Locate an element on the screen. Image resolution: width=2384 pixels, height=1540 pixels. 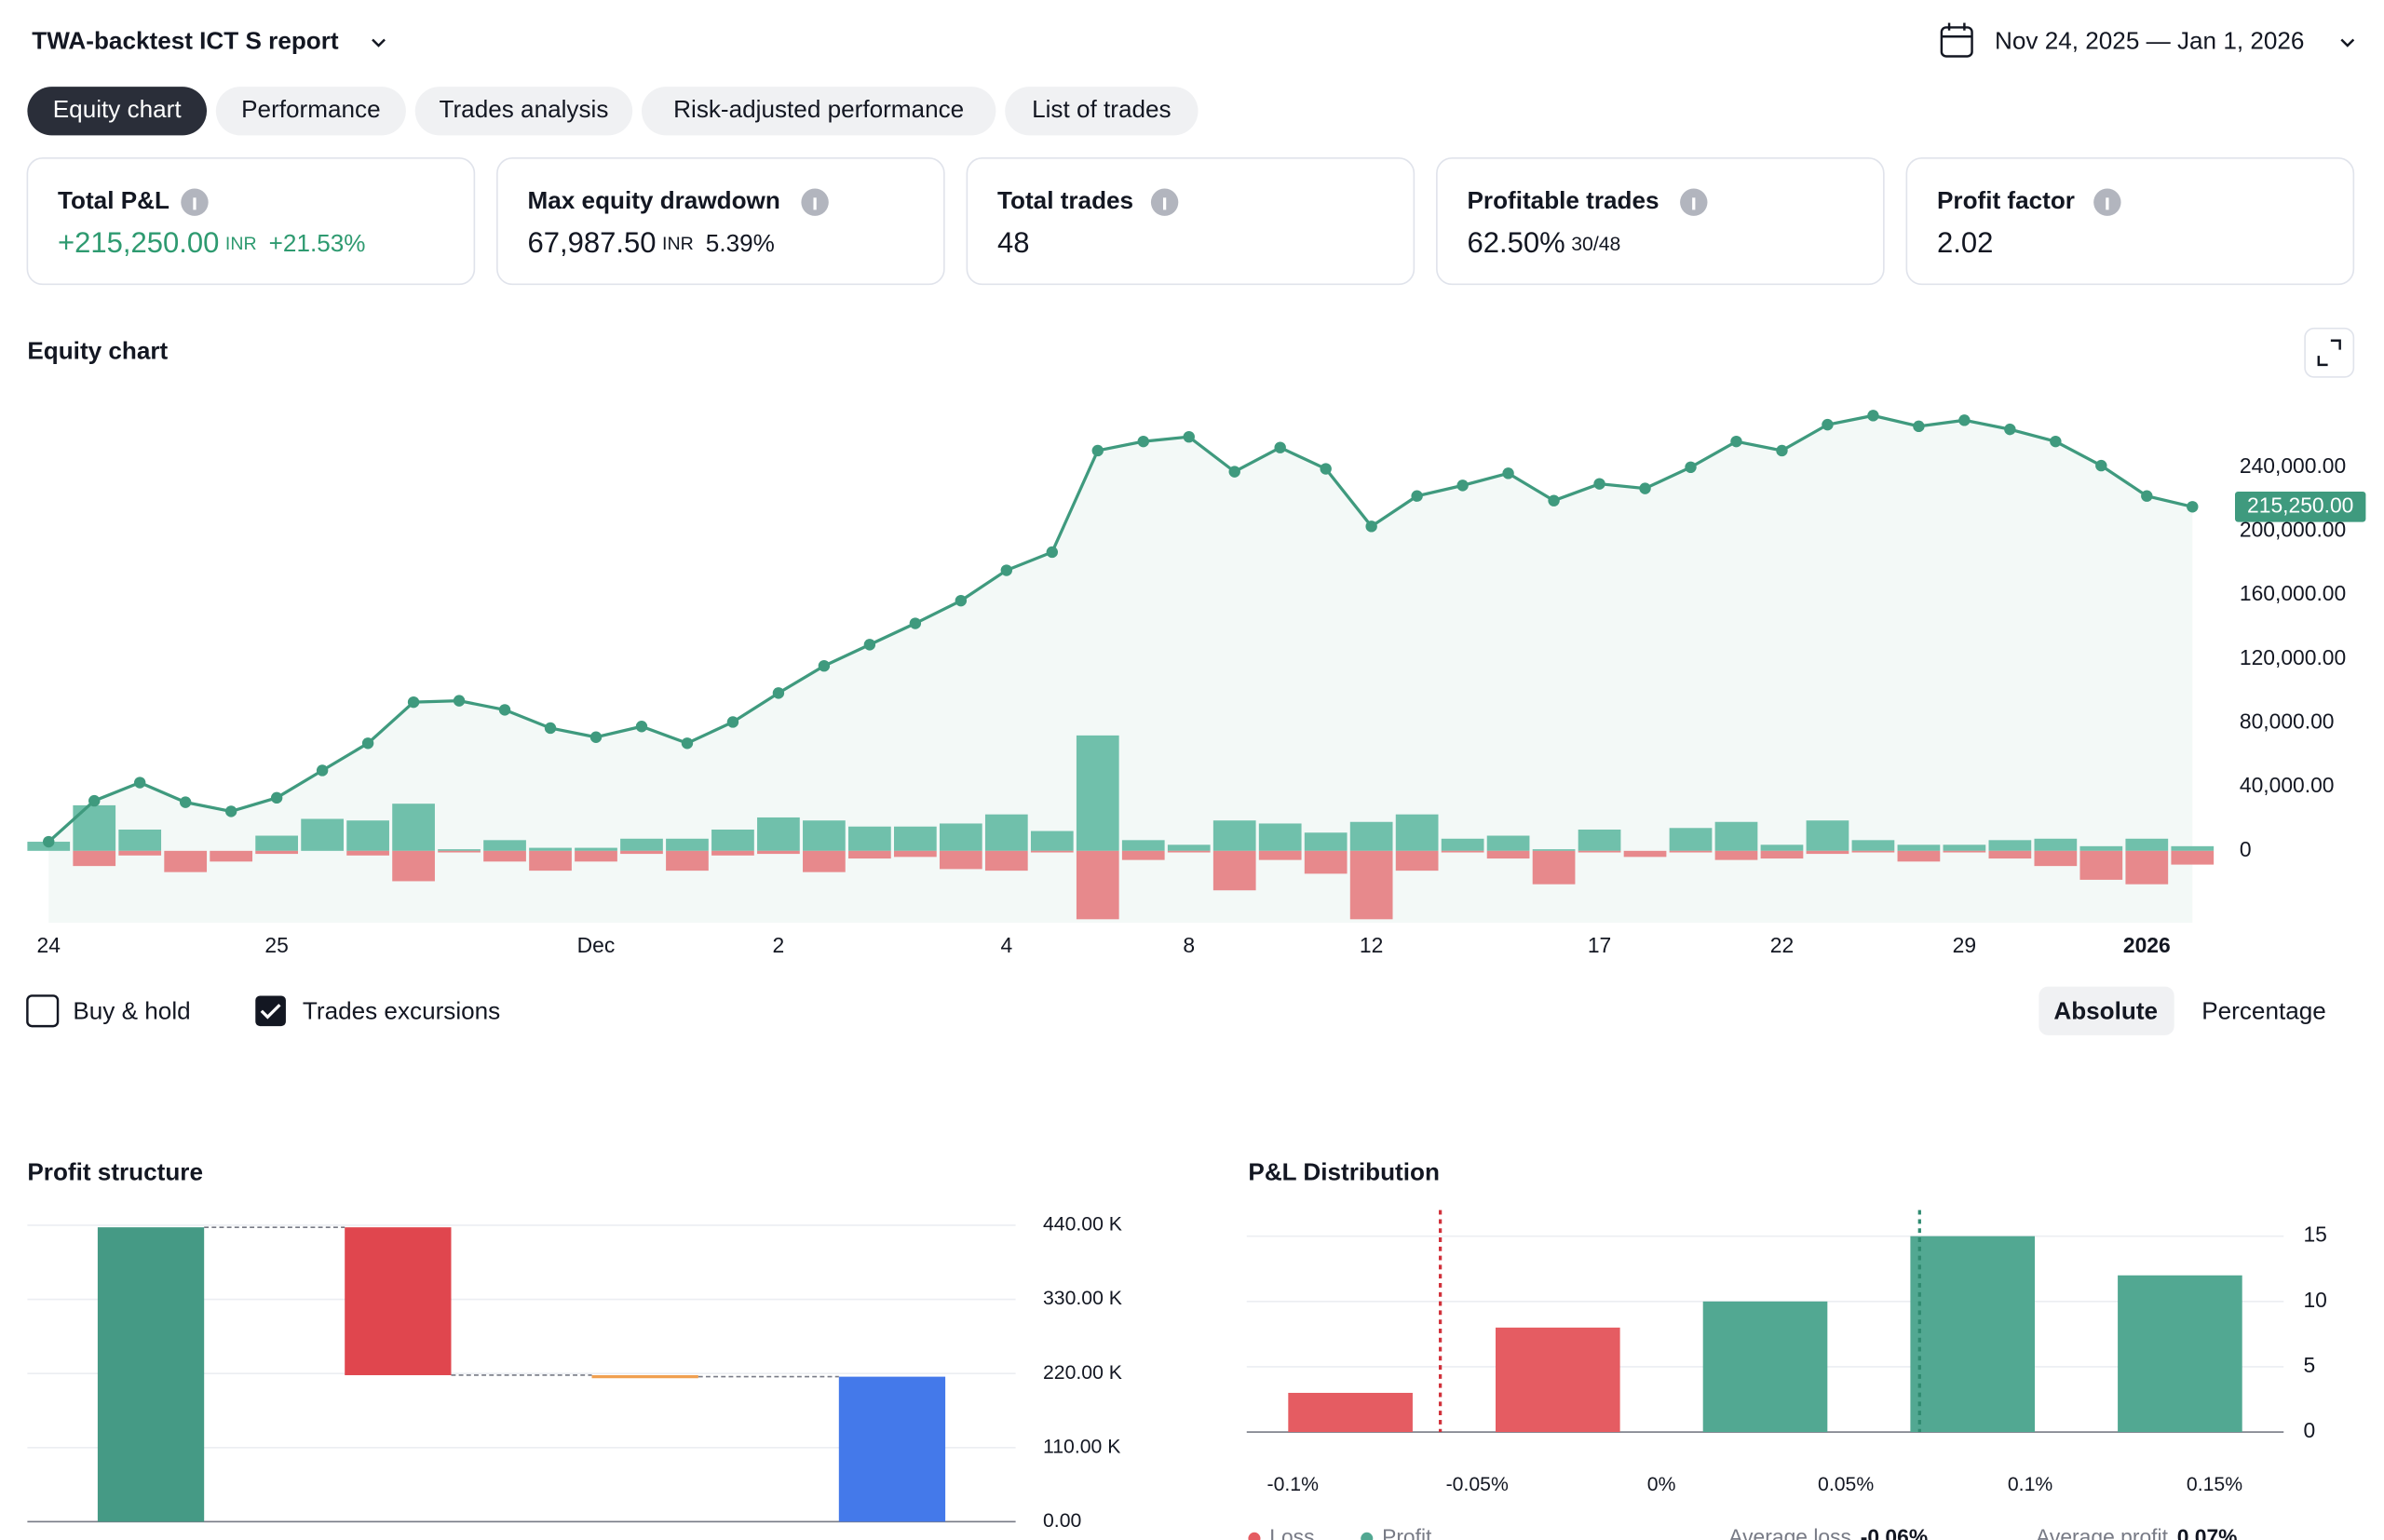
stat-currency: INR is located at coordinates (678, 244).